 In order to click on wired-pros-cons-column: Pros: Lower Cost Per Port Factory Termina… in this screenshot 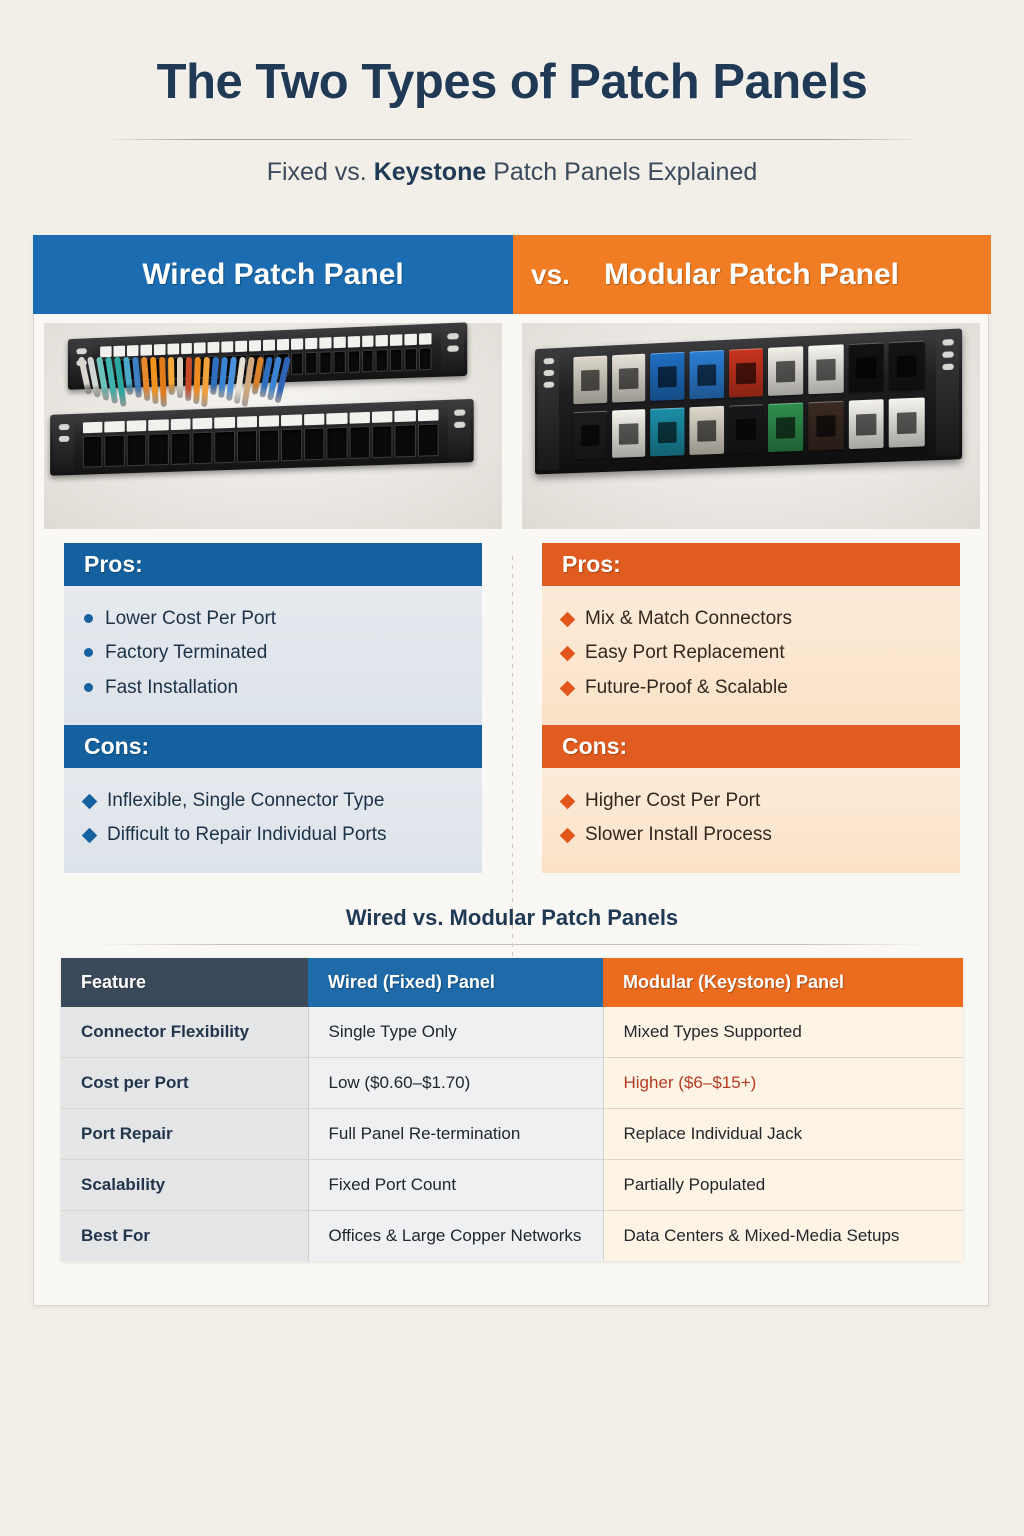, I will do `click(273, 708)`.